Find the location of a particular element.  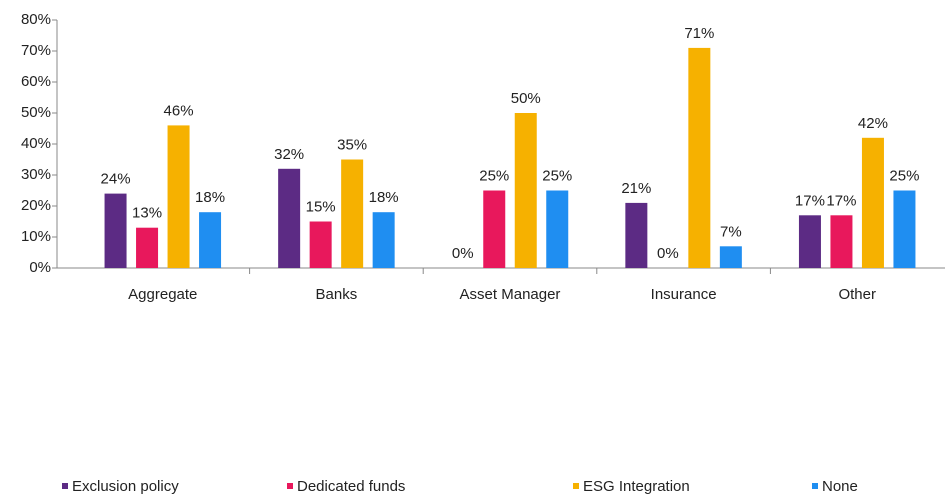

y-tick-label: 30% is located at coordinates (36, 174).